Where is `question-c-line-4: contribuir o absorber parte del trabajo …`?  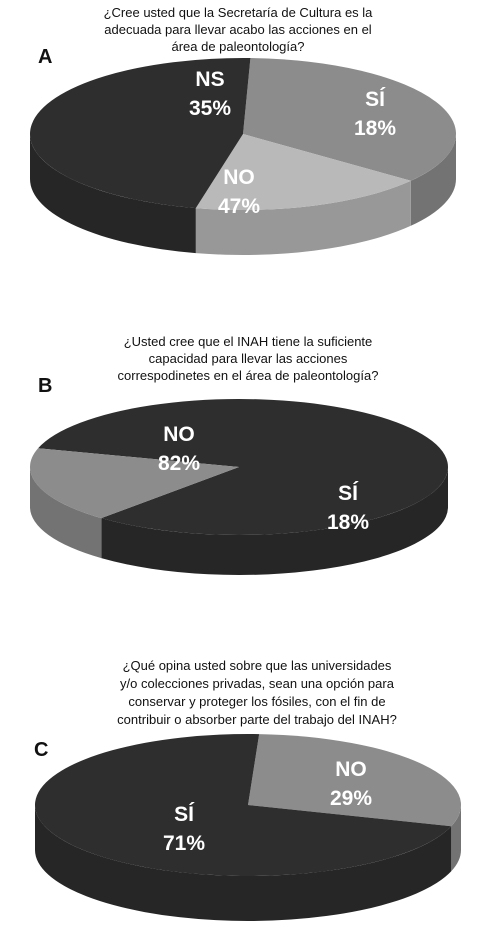
question-c-line-4: contribuir o absorber parte del trabajo … is located at coordinates (257, 719).